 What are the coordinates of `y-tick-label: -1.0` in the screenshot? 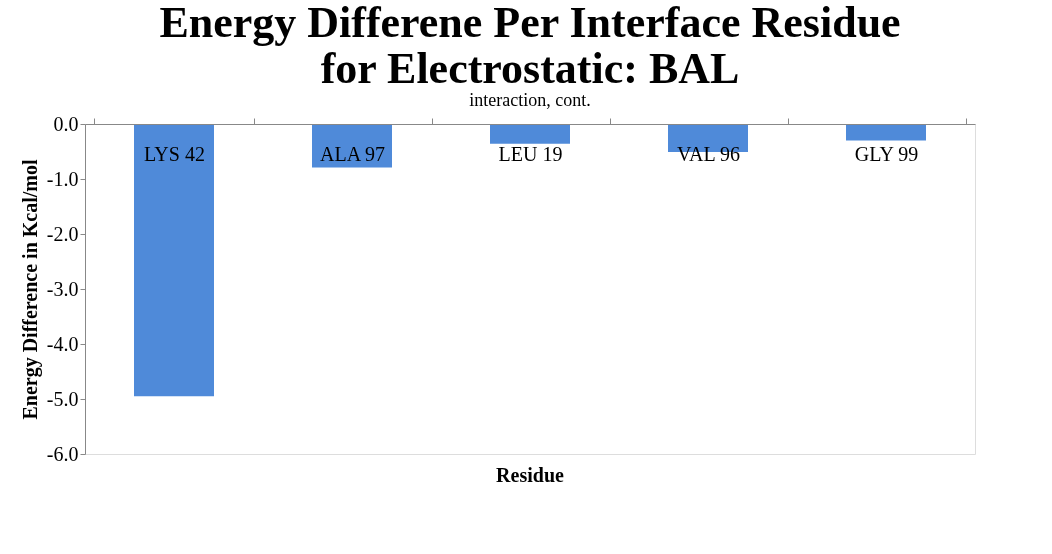 It's located at (62, 178).